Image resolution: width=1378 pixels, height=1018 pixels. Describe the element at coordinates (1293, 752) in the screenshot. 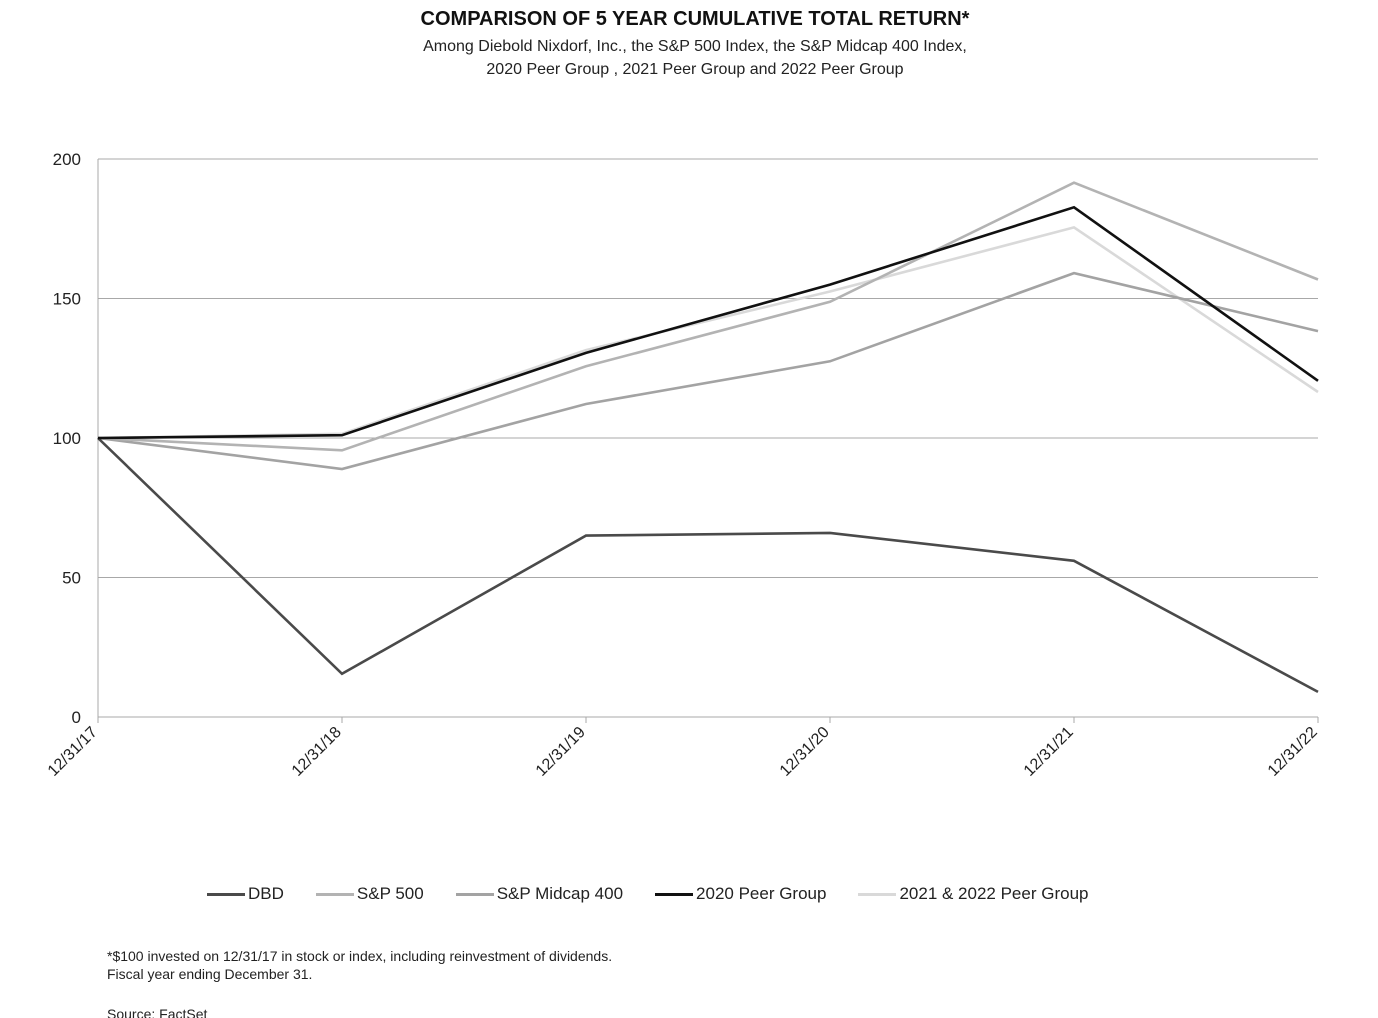

I see `x-tick-label-5: 12/31/22` at that location.